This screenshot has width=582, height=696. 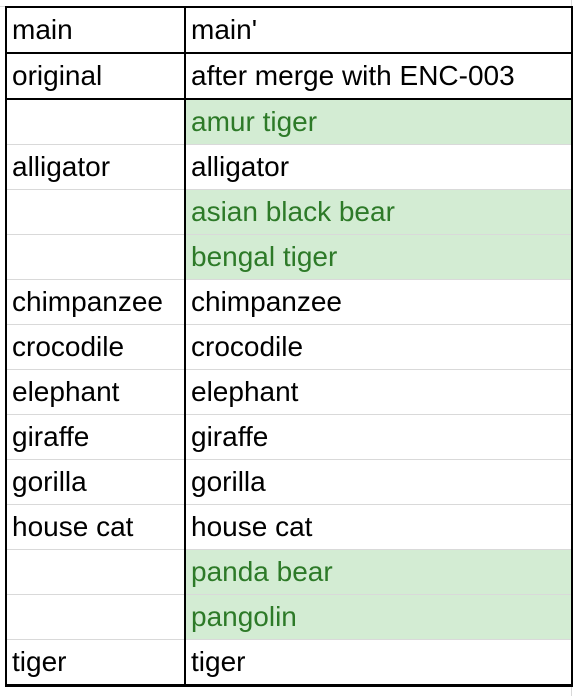 I want to click on table-row: house cat house cat, so click(x=289, y=527).